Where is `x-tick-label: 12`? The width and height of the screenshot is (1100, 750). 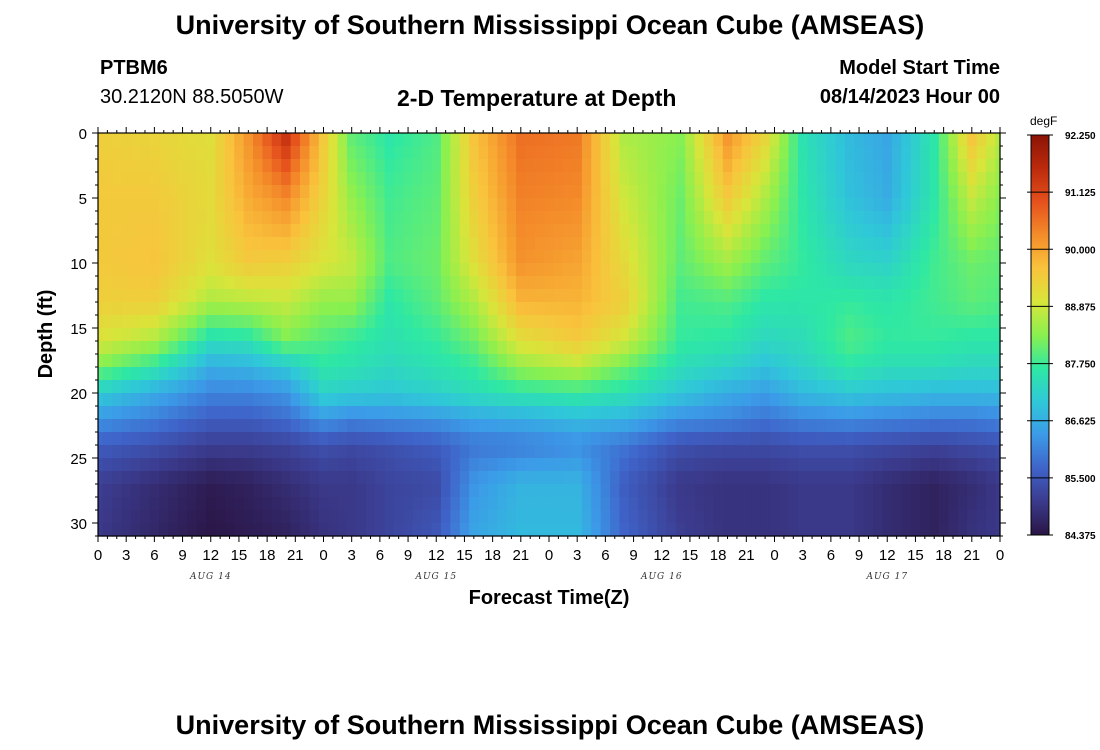 x-tick-label: 12 is located at coordinates (887, 555).